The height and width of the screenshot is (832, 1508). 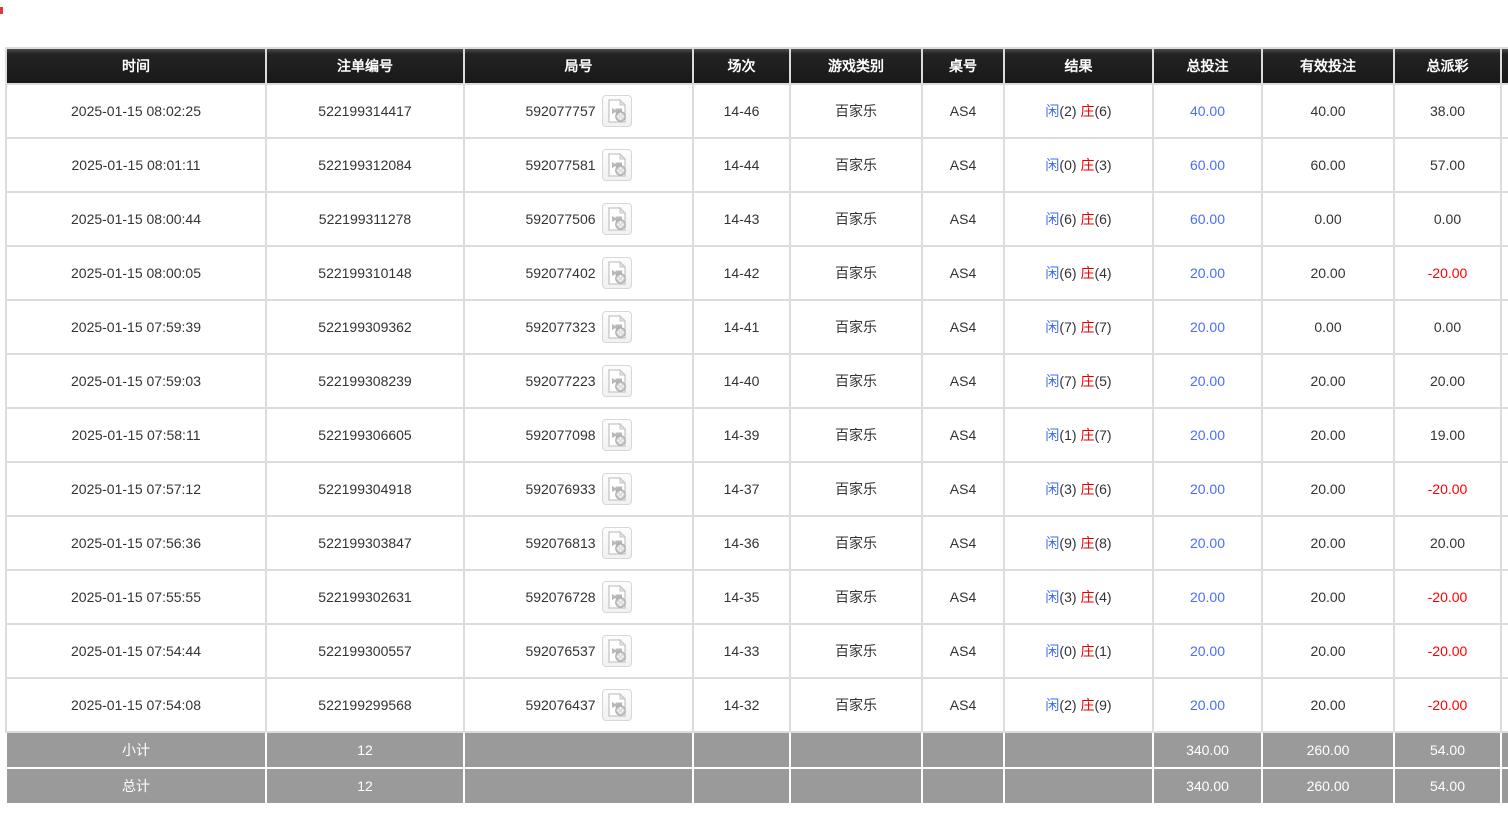 I want to click on cell-session: 14-32, so click(x=741, y=705).